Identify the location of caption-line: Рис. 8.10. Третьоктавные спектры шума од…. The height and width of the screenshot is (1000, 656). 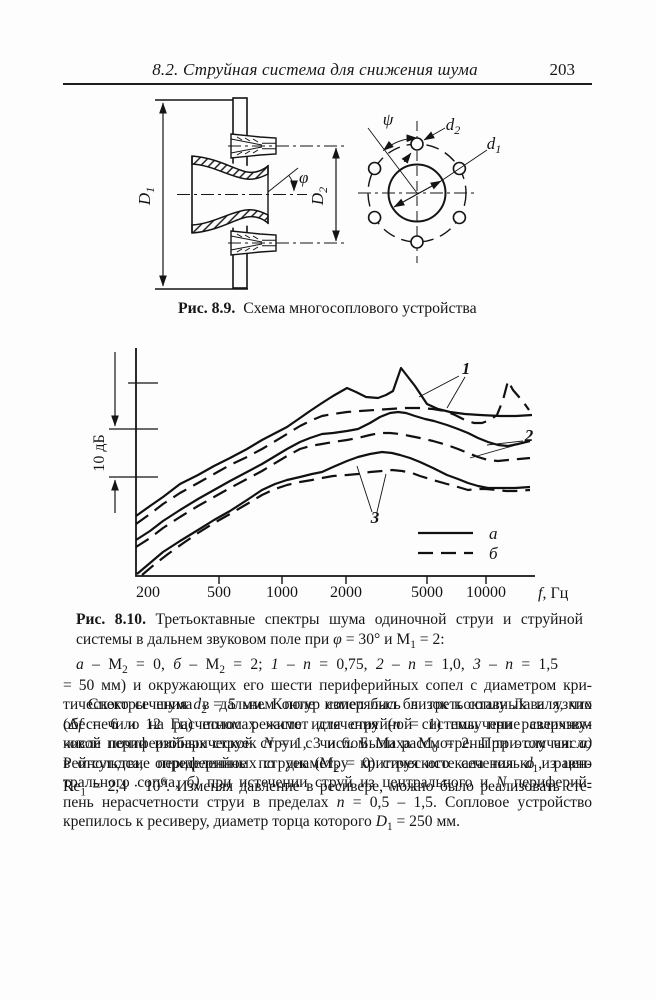
(329, 619).